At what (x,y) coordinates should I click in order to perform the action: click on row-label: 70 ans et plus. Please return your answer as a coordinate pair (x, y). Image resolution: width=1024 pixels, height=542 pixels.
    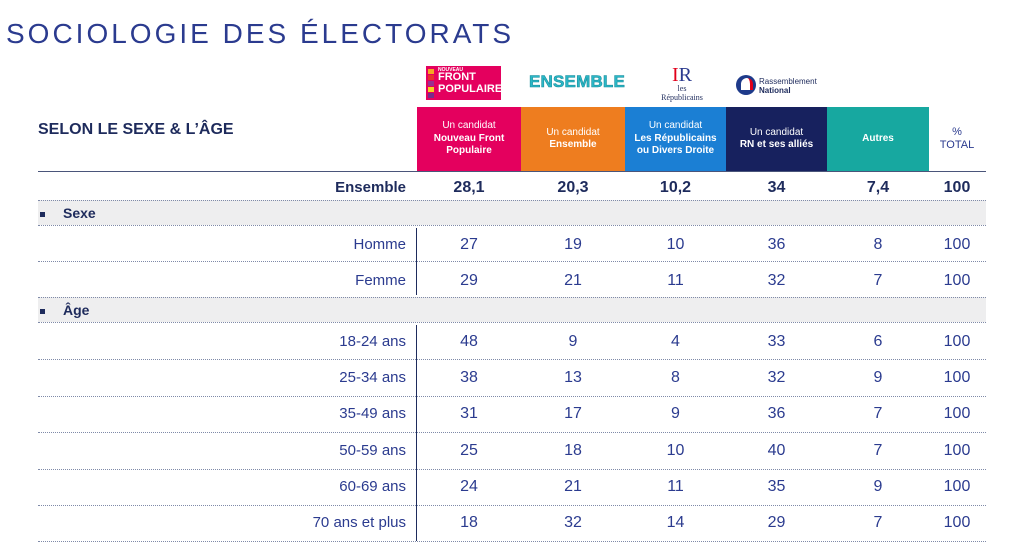
    Looking at the image, I should click on (359, 522).